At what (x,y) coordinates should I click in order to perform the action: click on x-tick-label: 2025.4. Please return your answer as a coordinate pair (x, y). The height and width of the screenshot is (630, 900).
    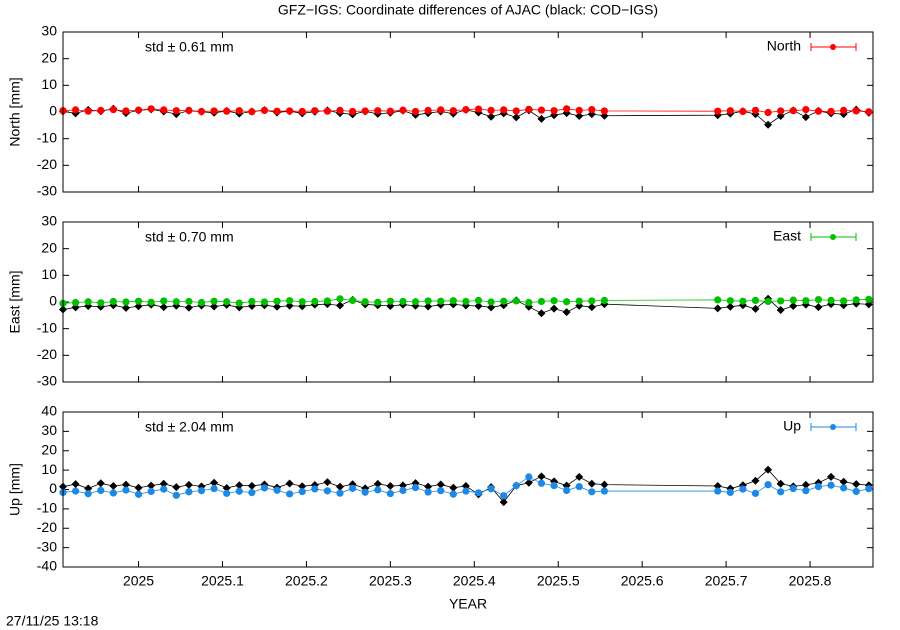
    Looking at the image, I should click on (474, 581).